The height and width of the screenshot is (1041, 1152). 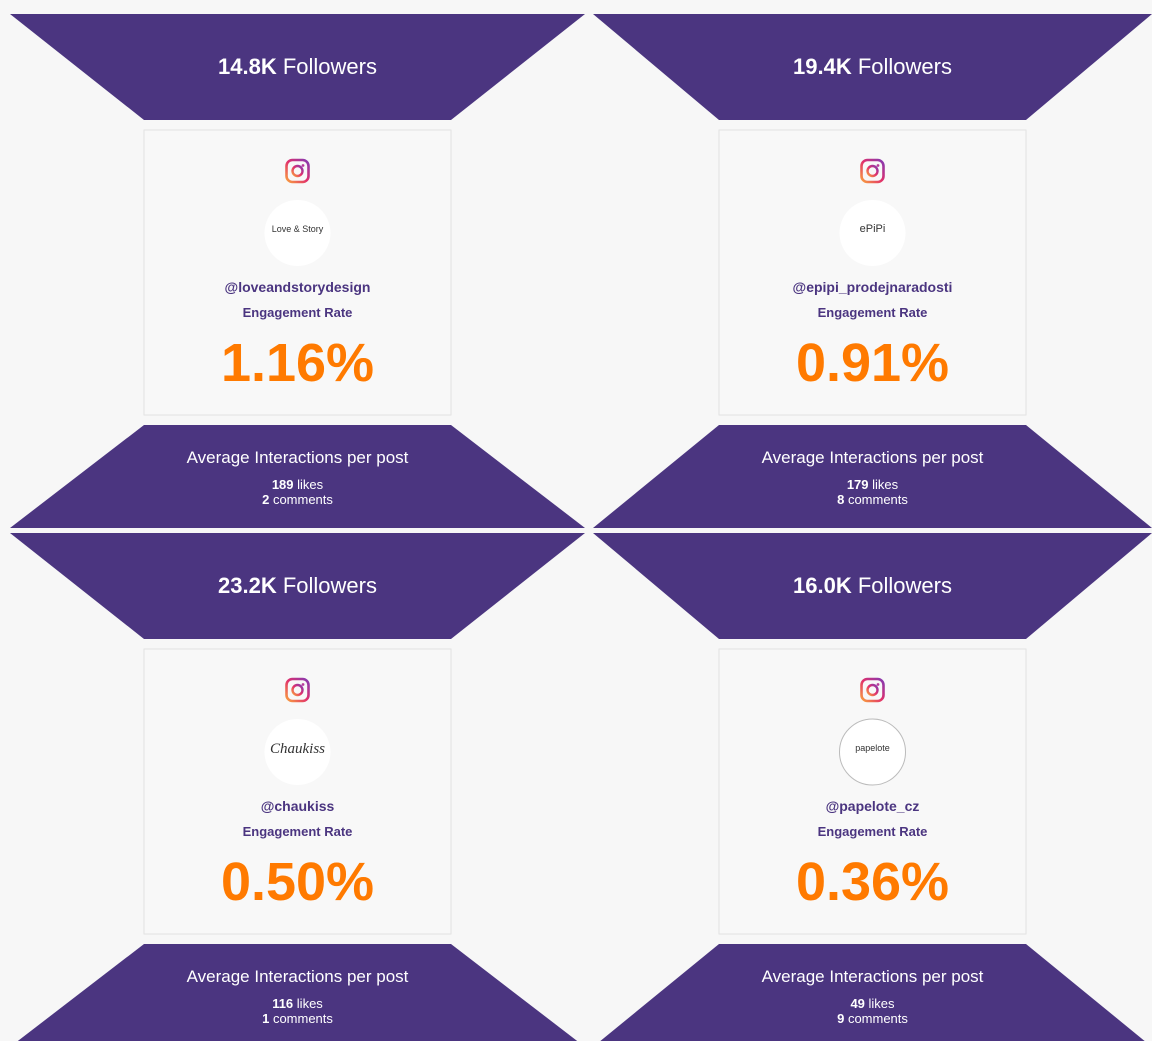 What do you see at coordinates (872, 363) in the screenshot?
I see `engagement-rate: 0.91%` at bounding box center [872, 363].